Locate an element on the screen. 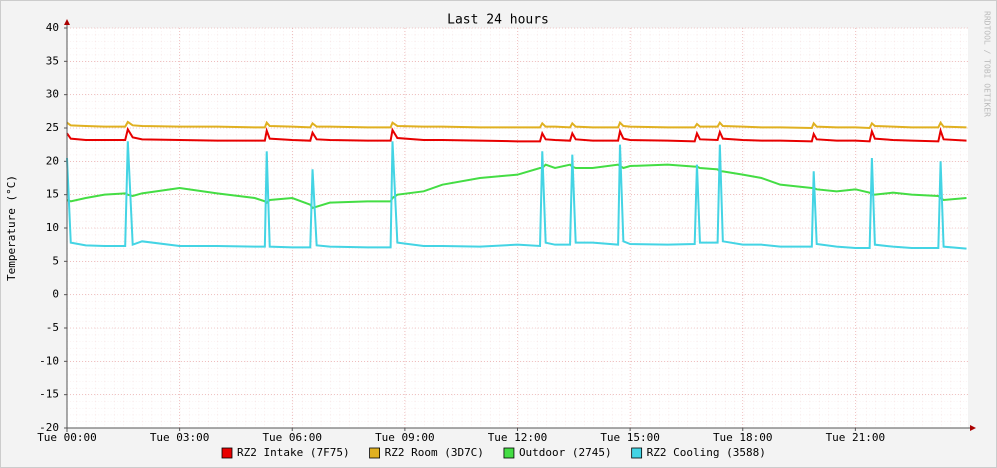 Image resolution: width=997 pixels, height=468 pixels. x-tick-label: Tue 00:00 is located at coordinates (67, 437).